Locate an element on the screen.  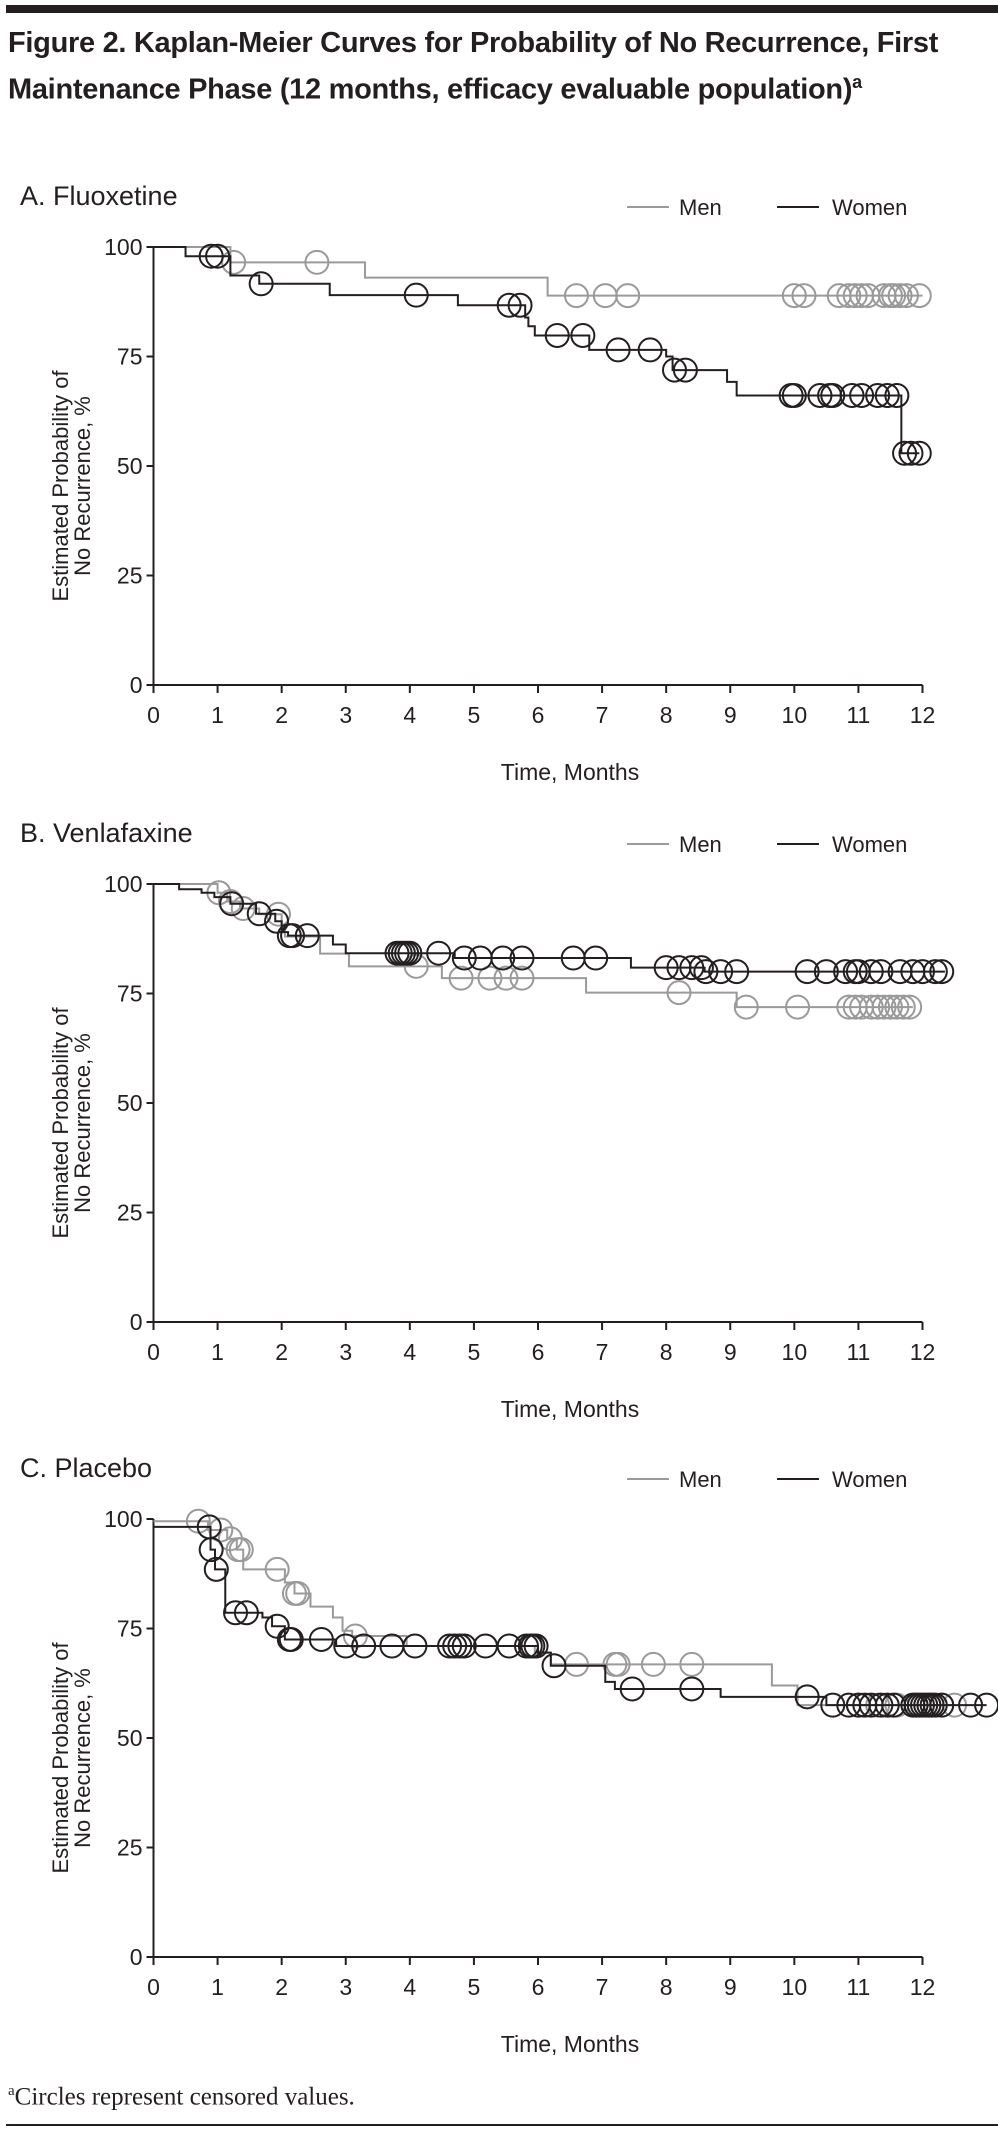
y-tick-label: 50 is located at coordinates (130, 1738).